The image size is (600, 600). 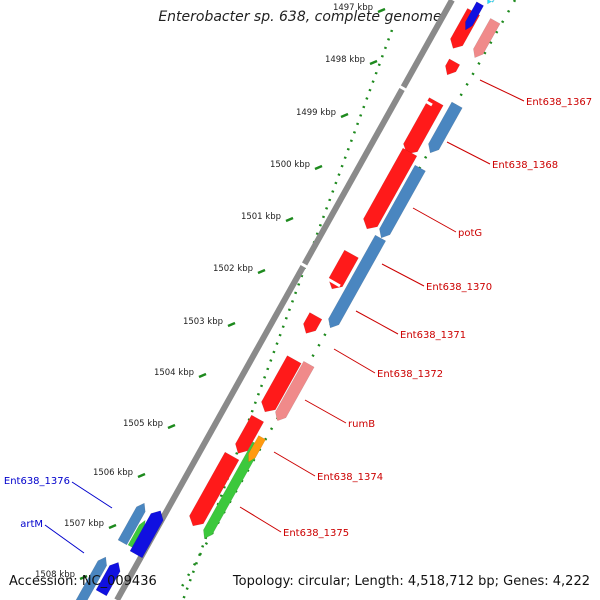 What do you see at coordinates (350, 477) in the screenshot?
I see `gene-label: Ent638_1374` at bounding box center [350, 477].